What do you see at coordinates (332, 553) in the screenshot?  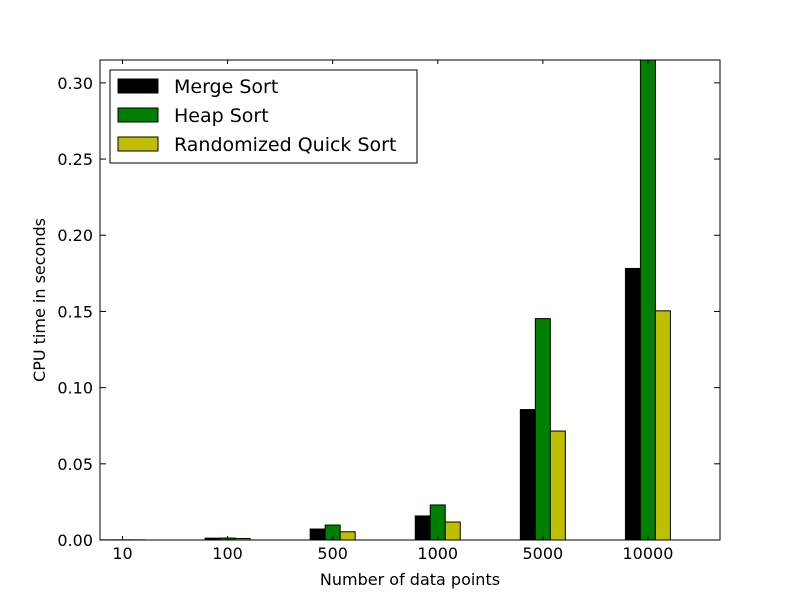 I see `x-tick-label: 500` at bounding box center [332, 553].